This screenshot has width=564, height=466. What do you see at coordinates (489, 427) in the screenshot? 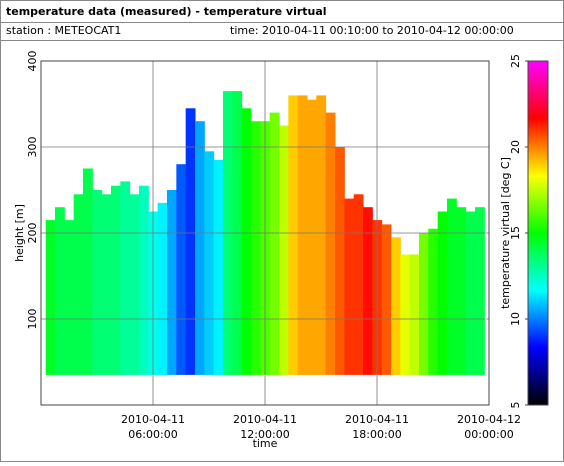
I see `x-tick-label: 2010-04-12 00:00:00` at bounding box center [489, 427].